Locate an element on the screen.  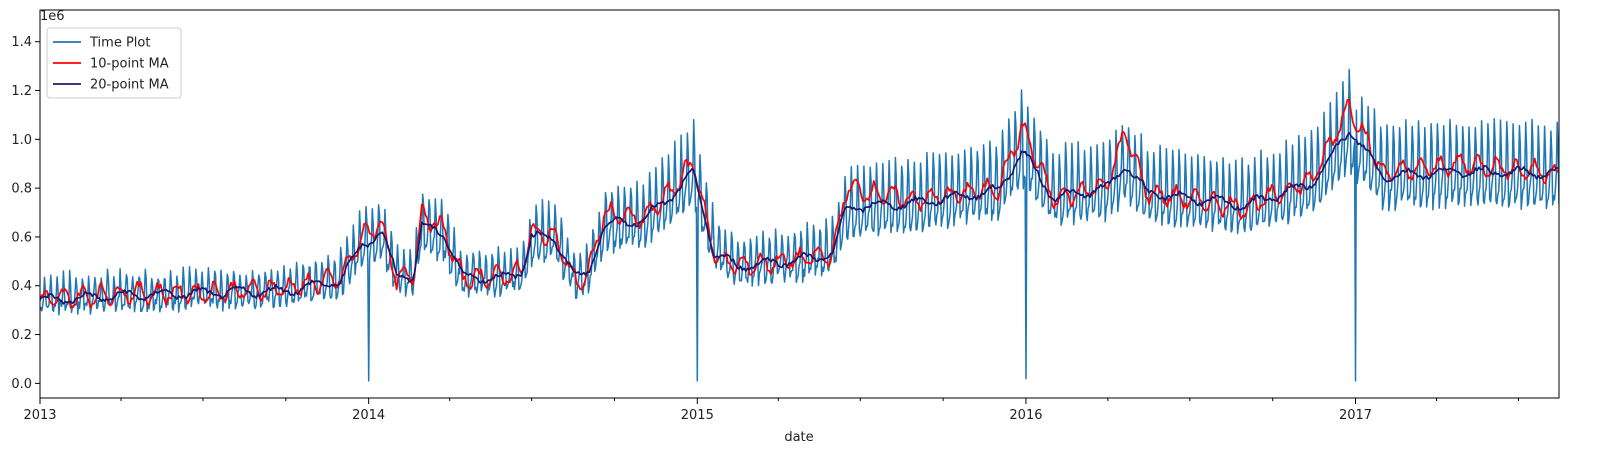
legend: Time Plot 10-point MA 20-point MA is located at coordinates (114, 63).